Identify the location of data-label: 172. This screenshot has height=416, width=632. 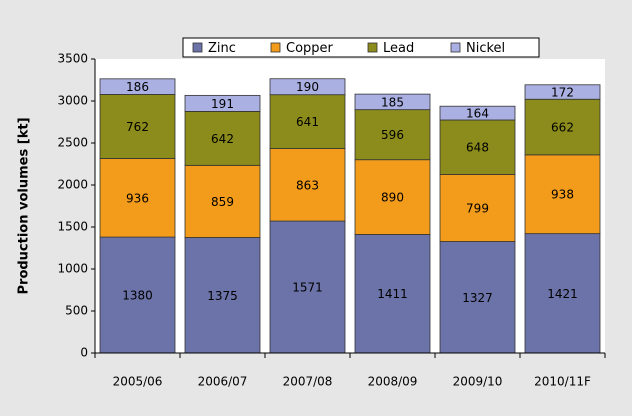
(562, 93).